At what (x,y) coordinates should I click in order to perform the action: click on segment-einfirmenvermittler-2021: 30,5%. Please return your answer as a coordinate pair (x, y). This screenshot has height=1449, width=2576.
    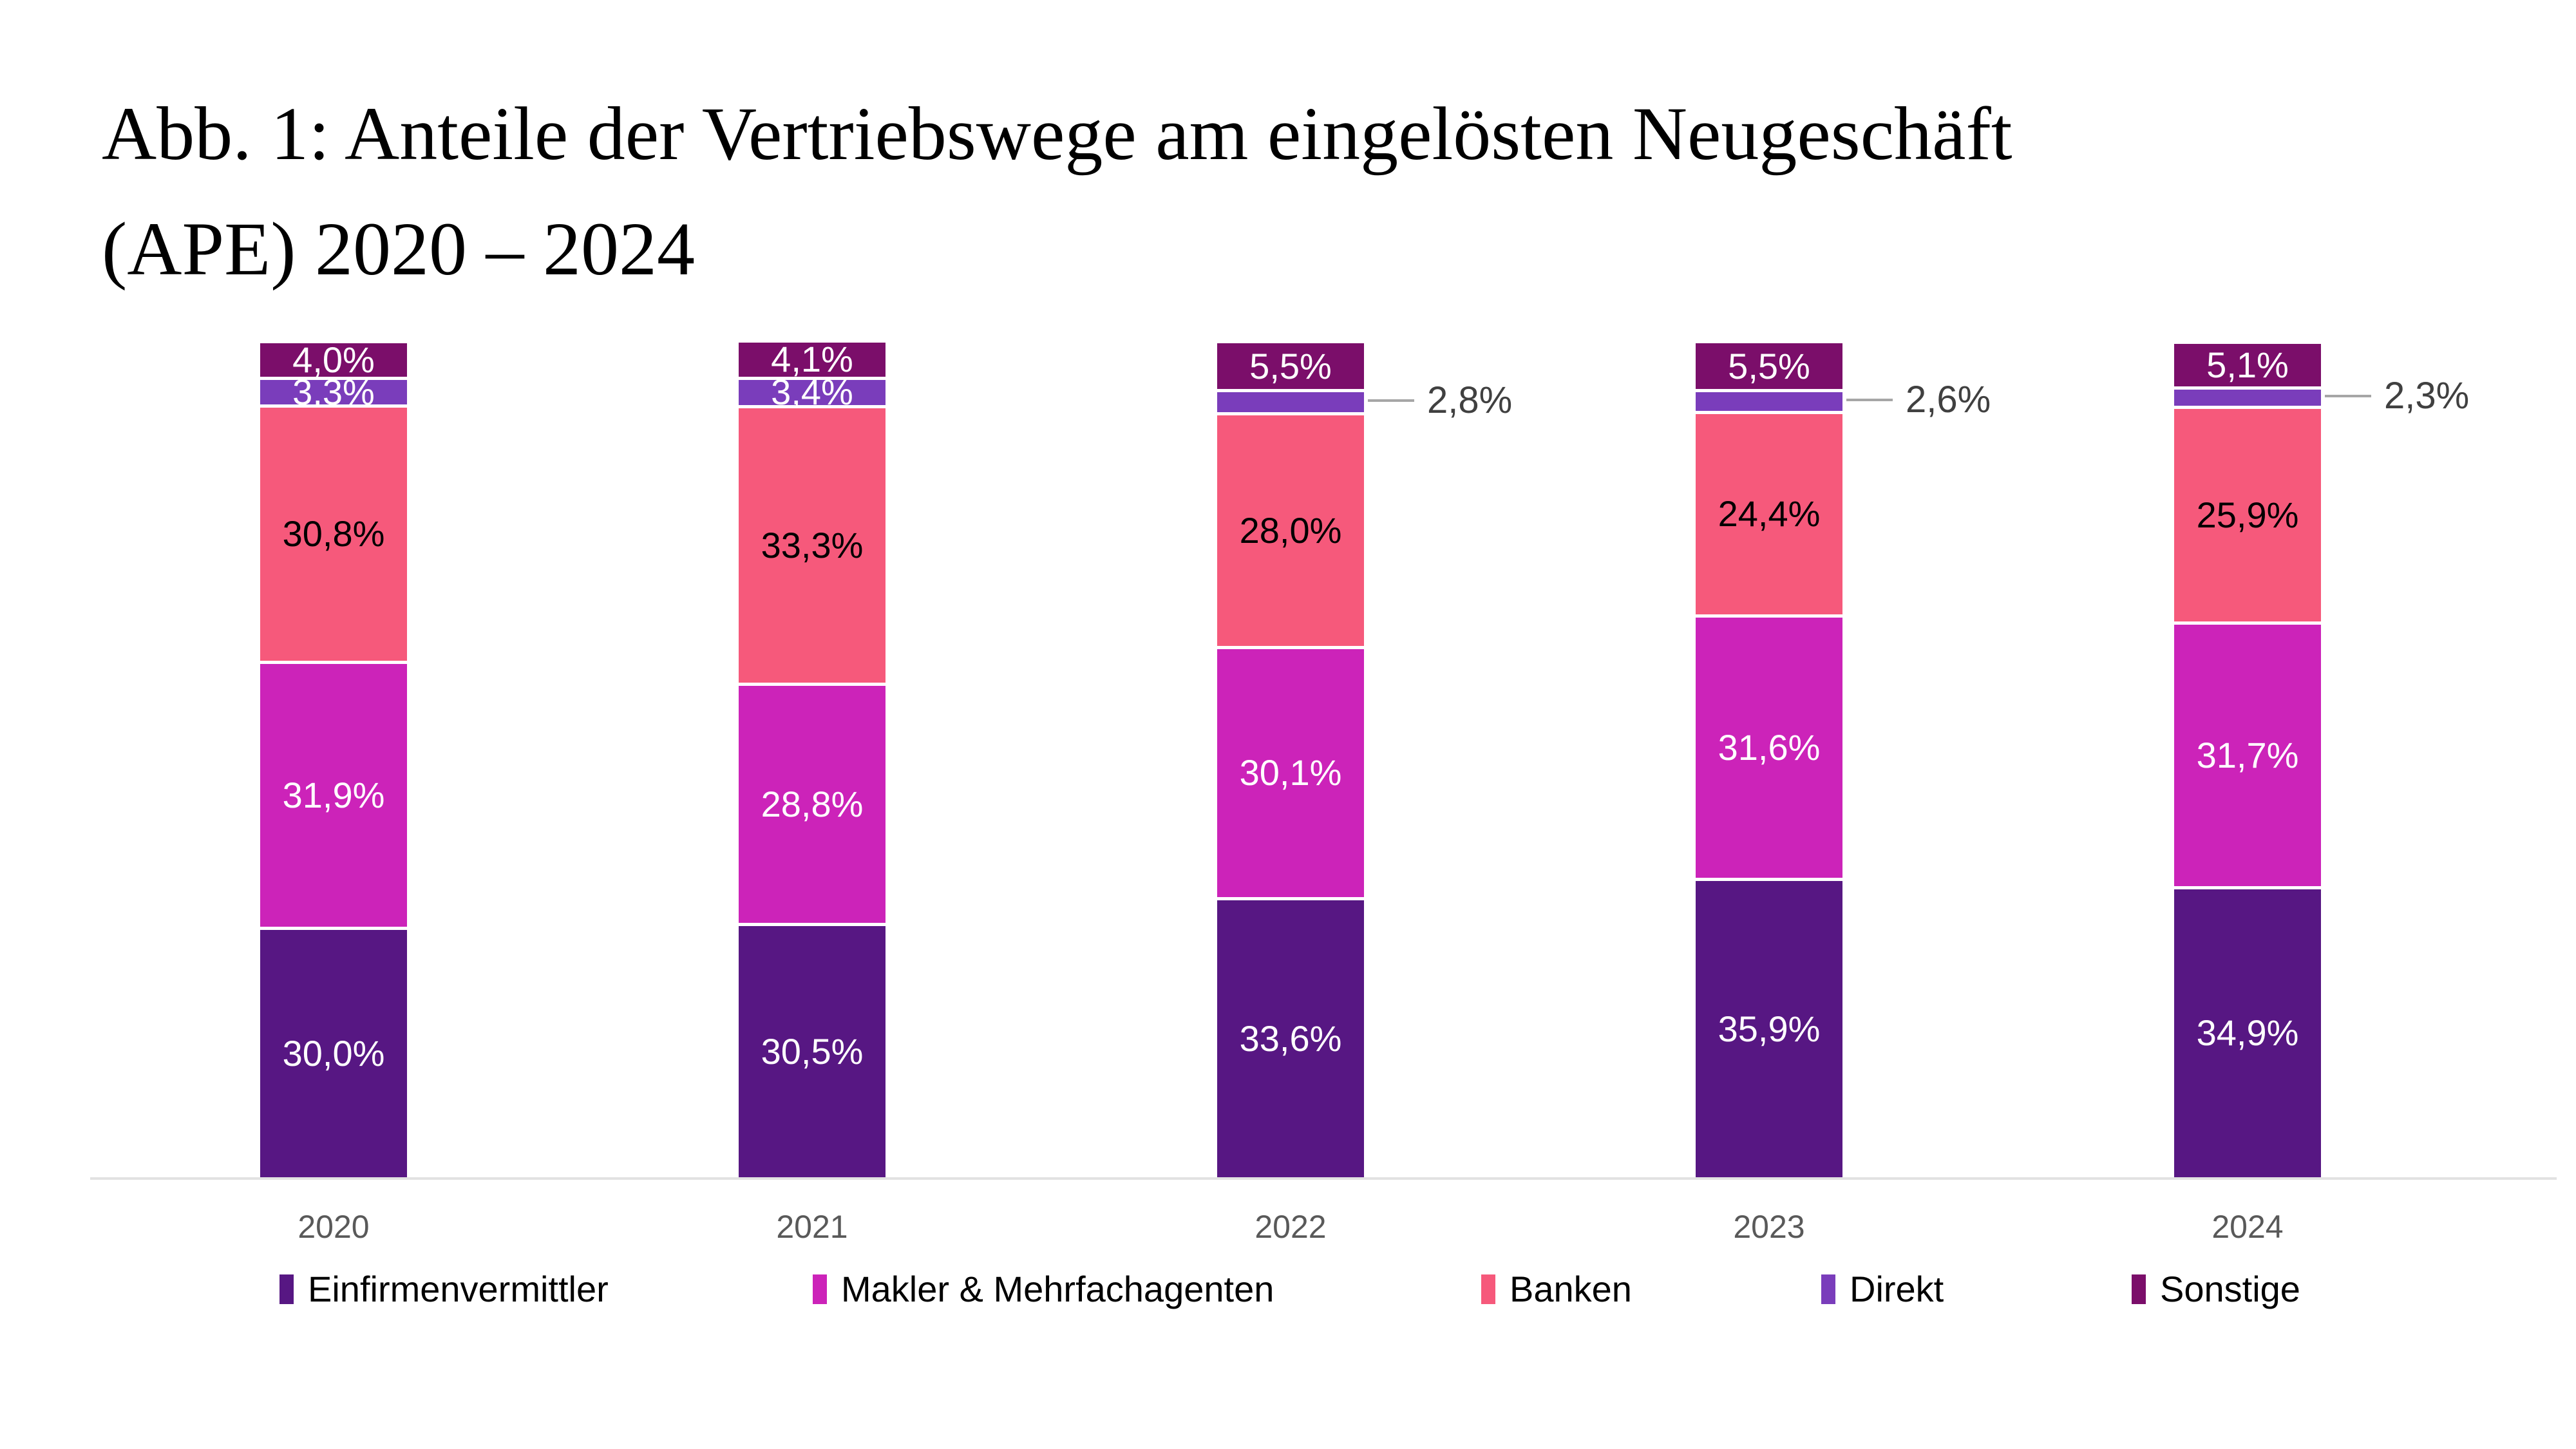
    Looking at the image, I should click on (813, 1050).